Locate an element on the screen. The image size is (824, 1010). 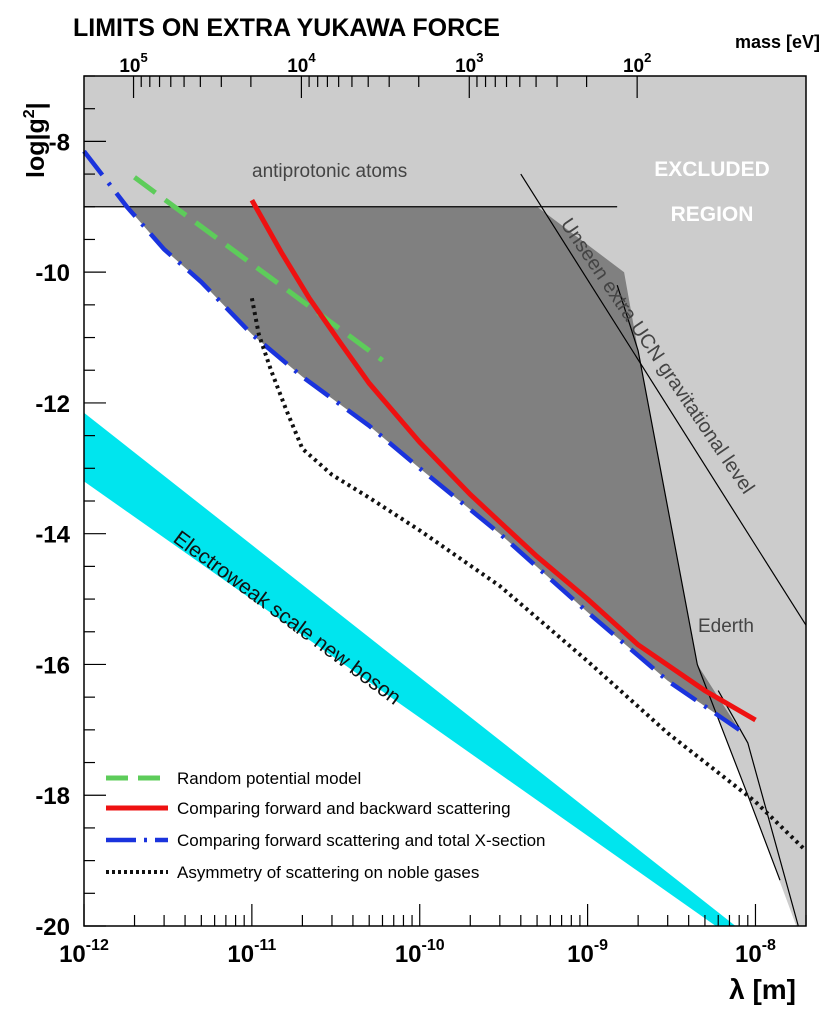
y-tick-label-6: -20 is located at coordinates (52, 927).